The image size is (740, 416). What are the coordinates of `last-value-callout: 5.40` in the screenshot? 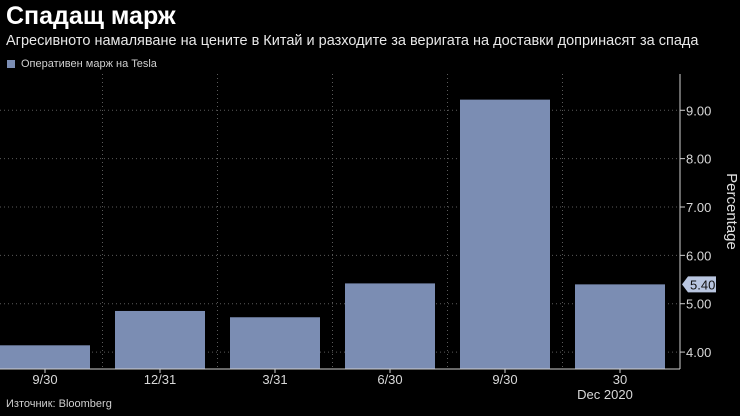 It's located at (699, 284).